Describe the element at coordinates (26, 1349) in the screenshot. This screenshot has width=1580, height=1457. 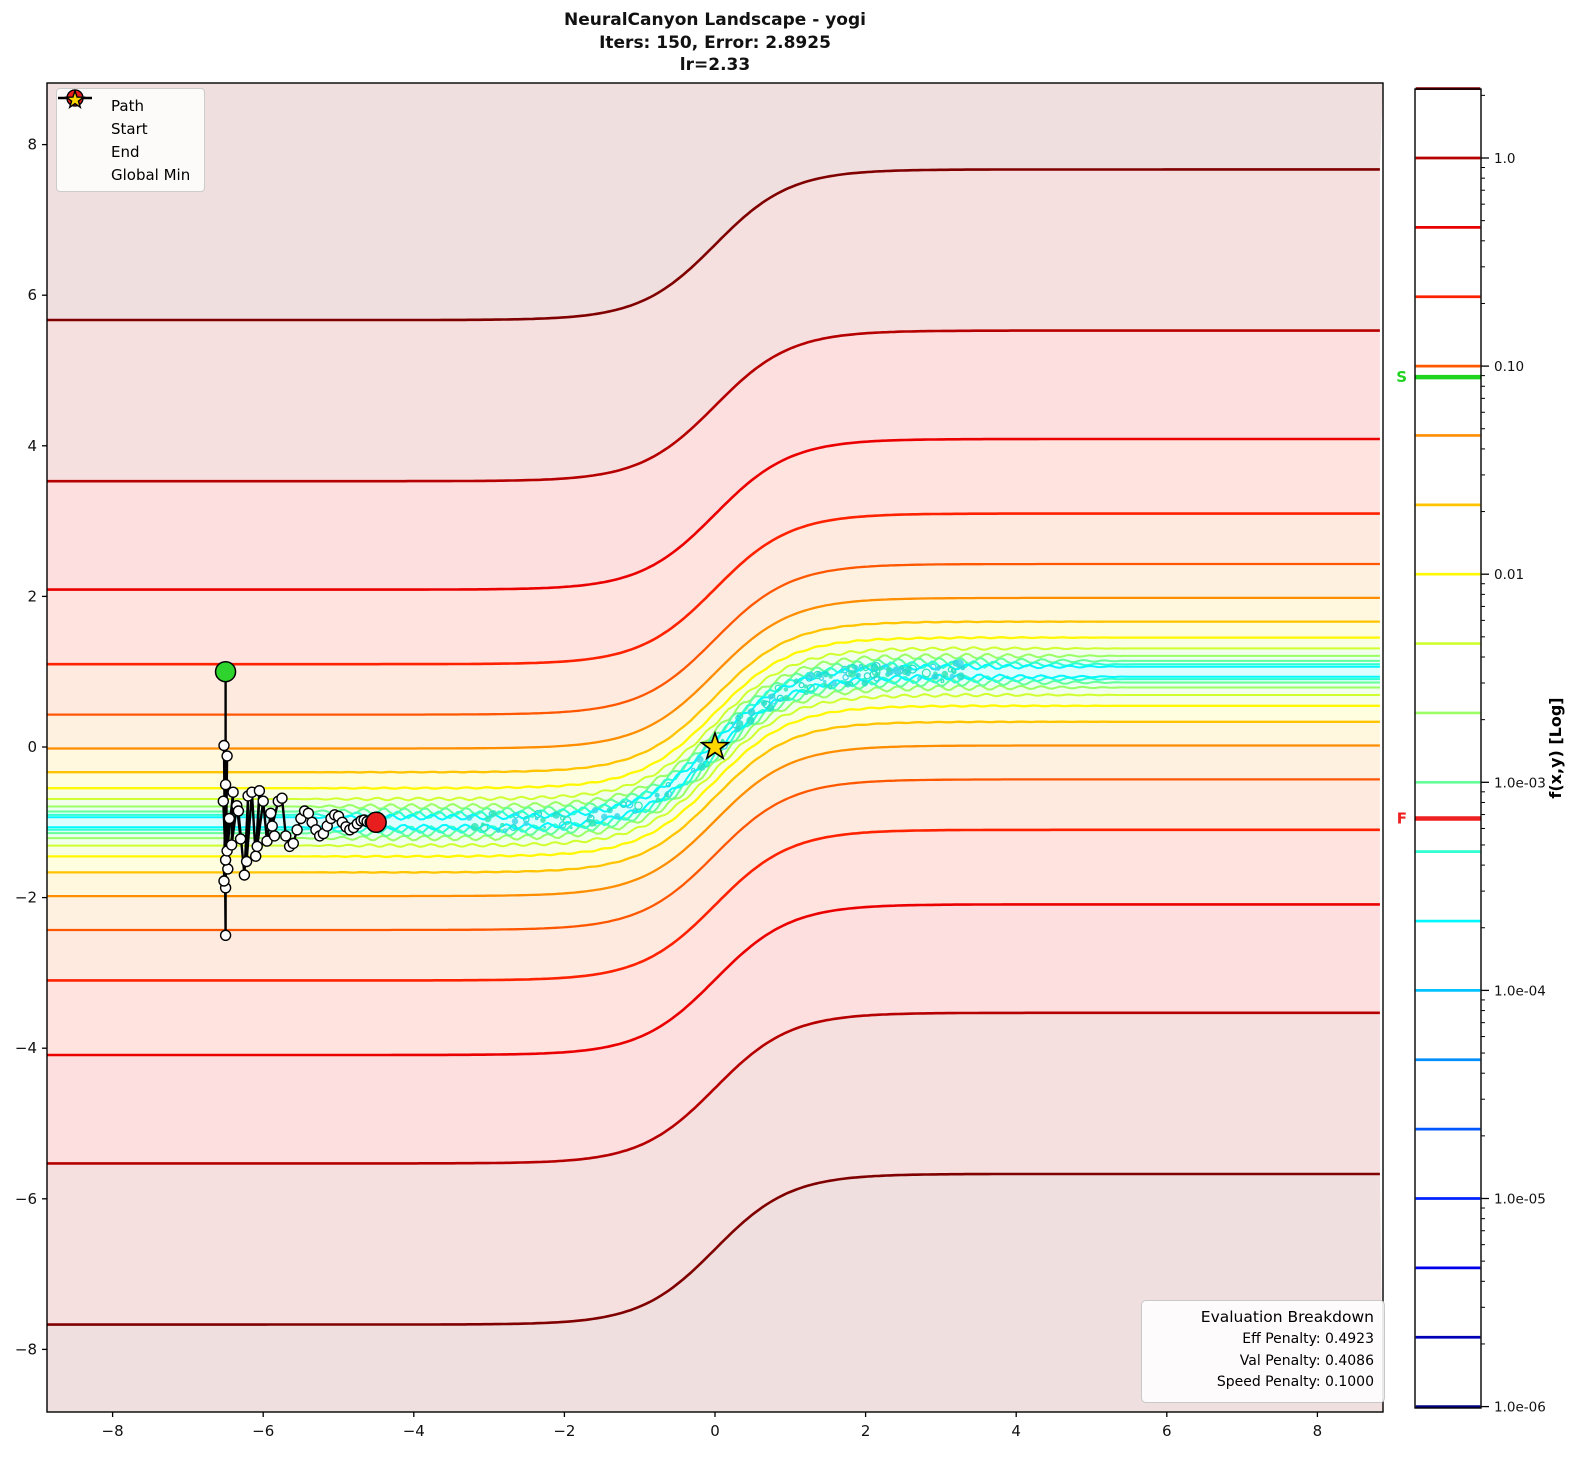
I see `y-tick-label: −8` at that location.